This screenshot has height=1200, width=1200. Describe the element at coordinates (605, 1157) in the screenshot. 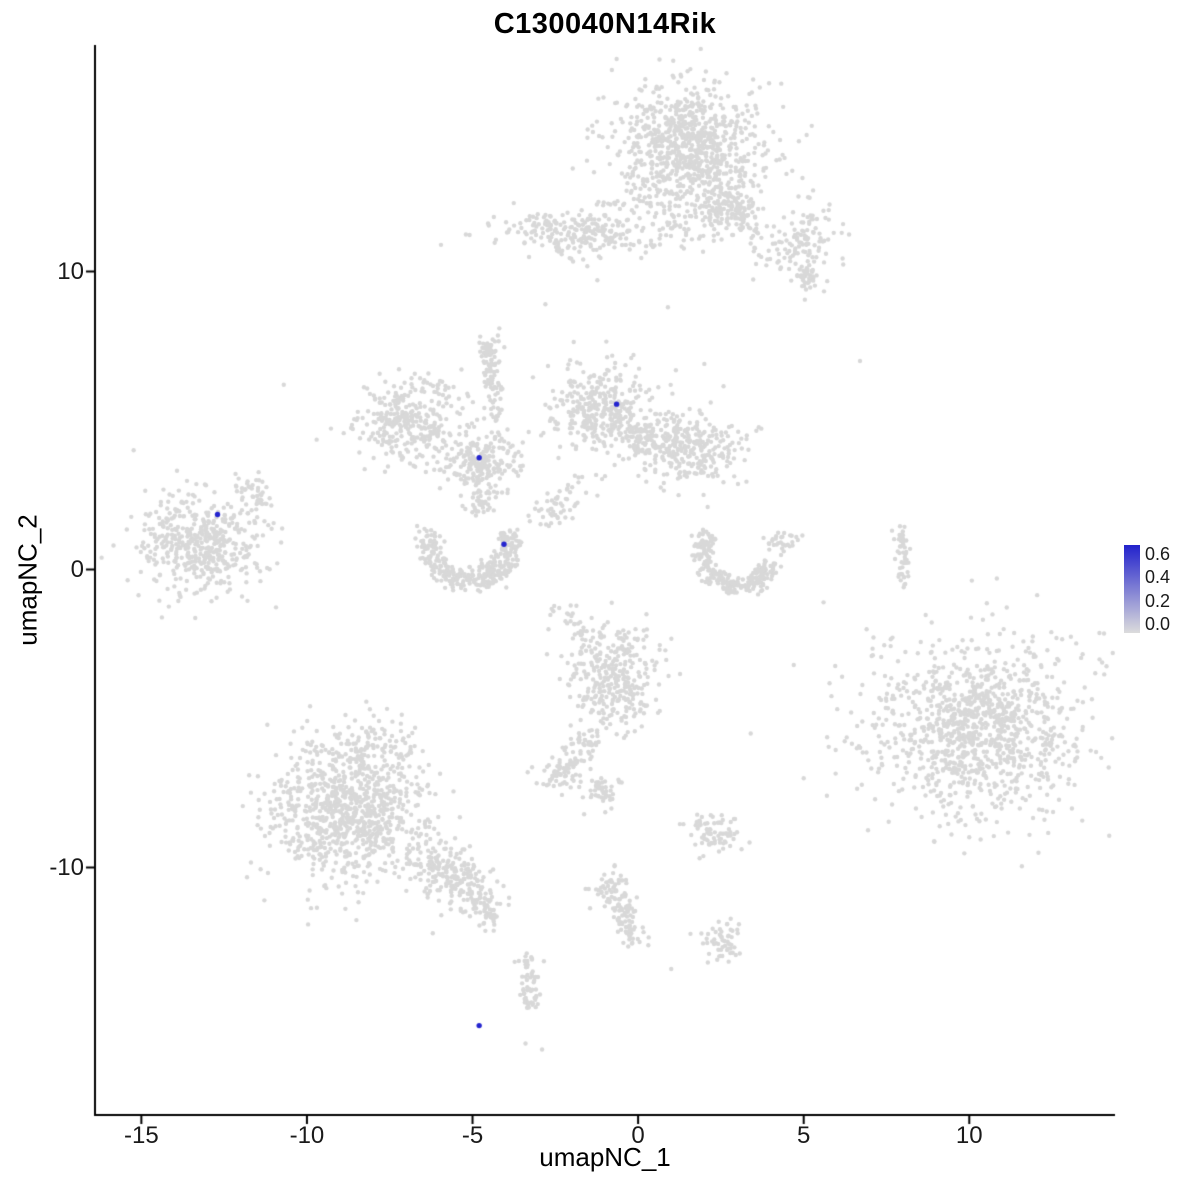

I see `x-axis-label: umapNC_1` at that location.